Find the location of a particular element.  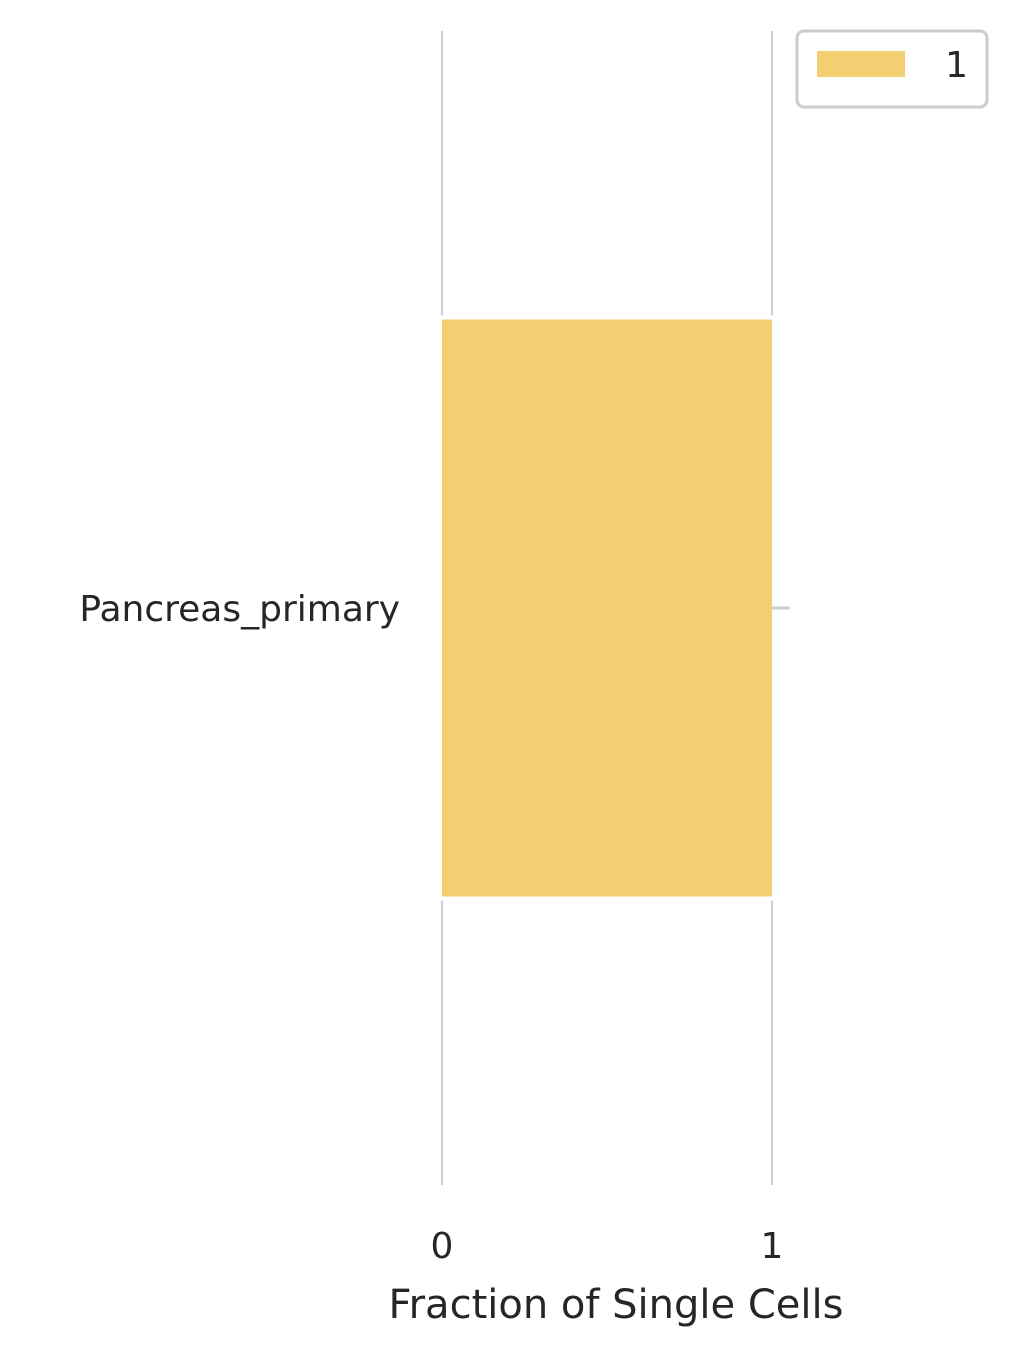

legend: 1 is located at coordinates (892, 69).